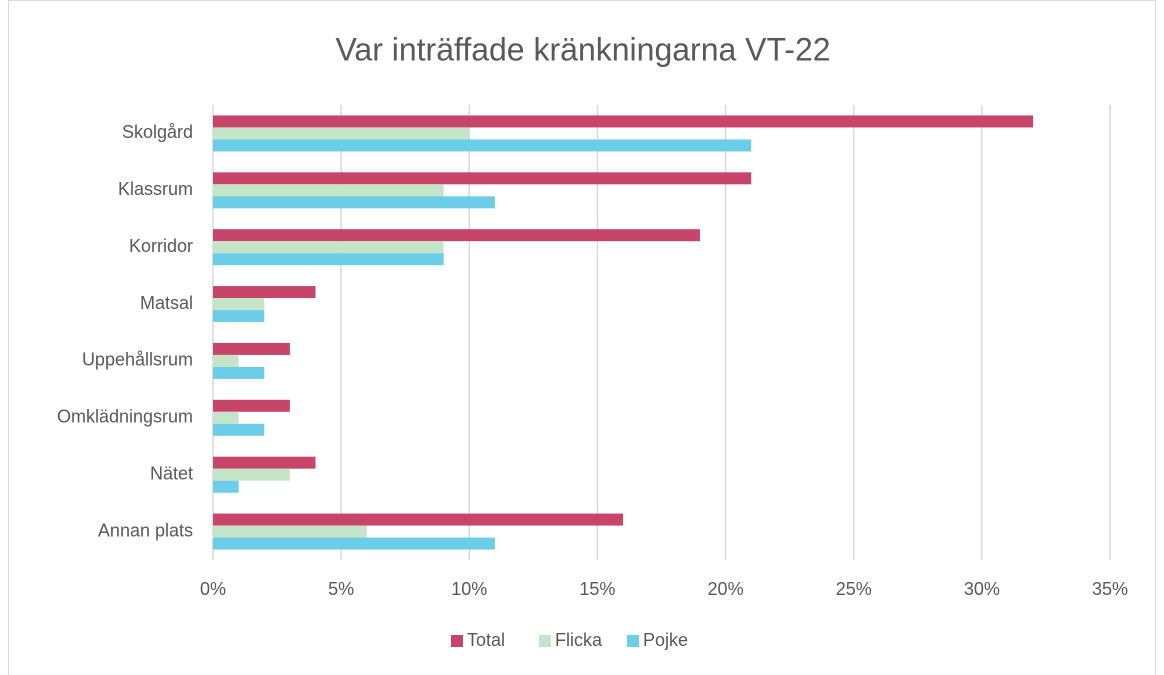 This screenshot has width=1164, height=675. I want to click on y-tick-label: Nätet, so click(171, 473).